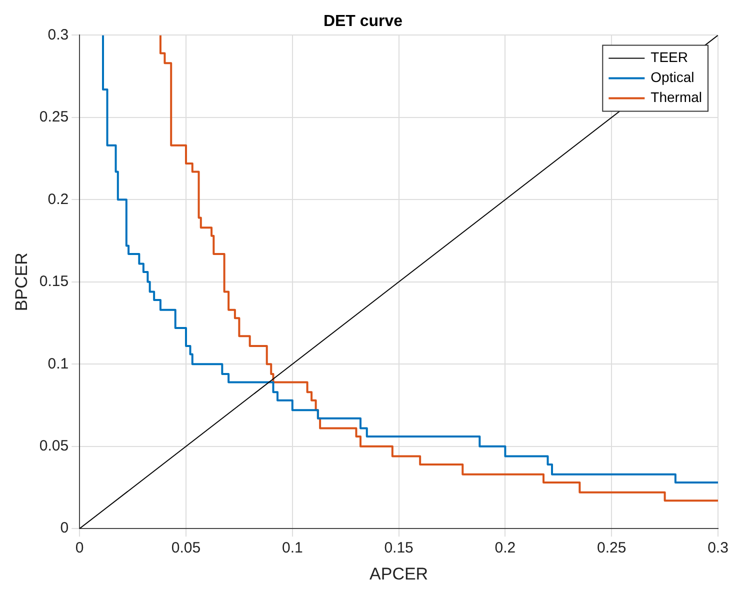 This screenshot has width=740, height=597. I want to click on y-tick-label: 0.05, so click(54, 446).